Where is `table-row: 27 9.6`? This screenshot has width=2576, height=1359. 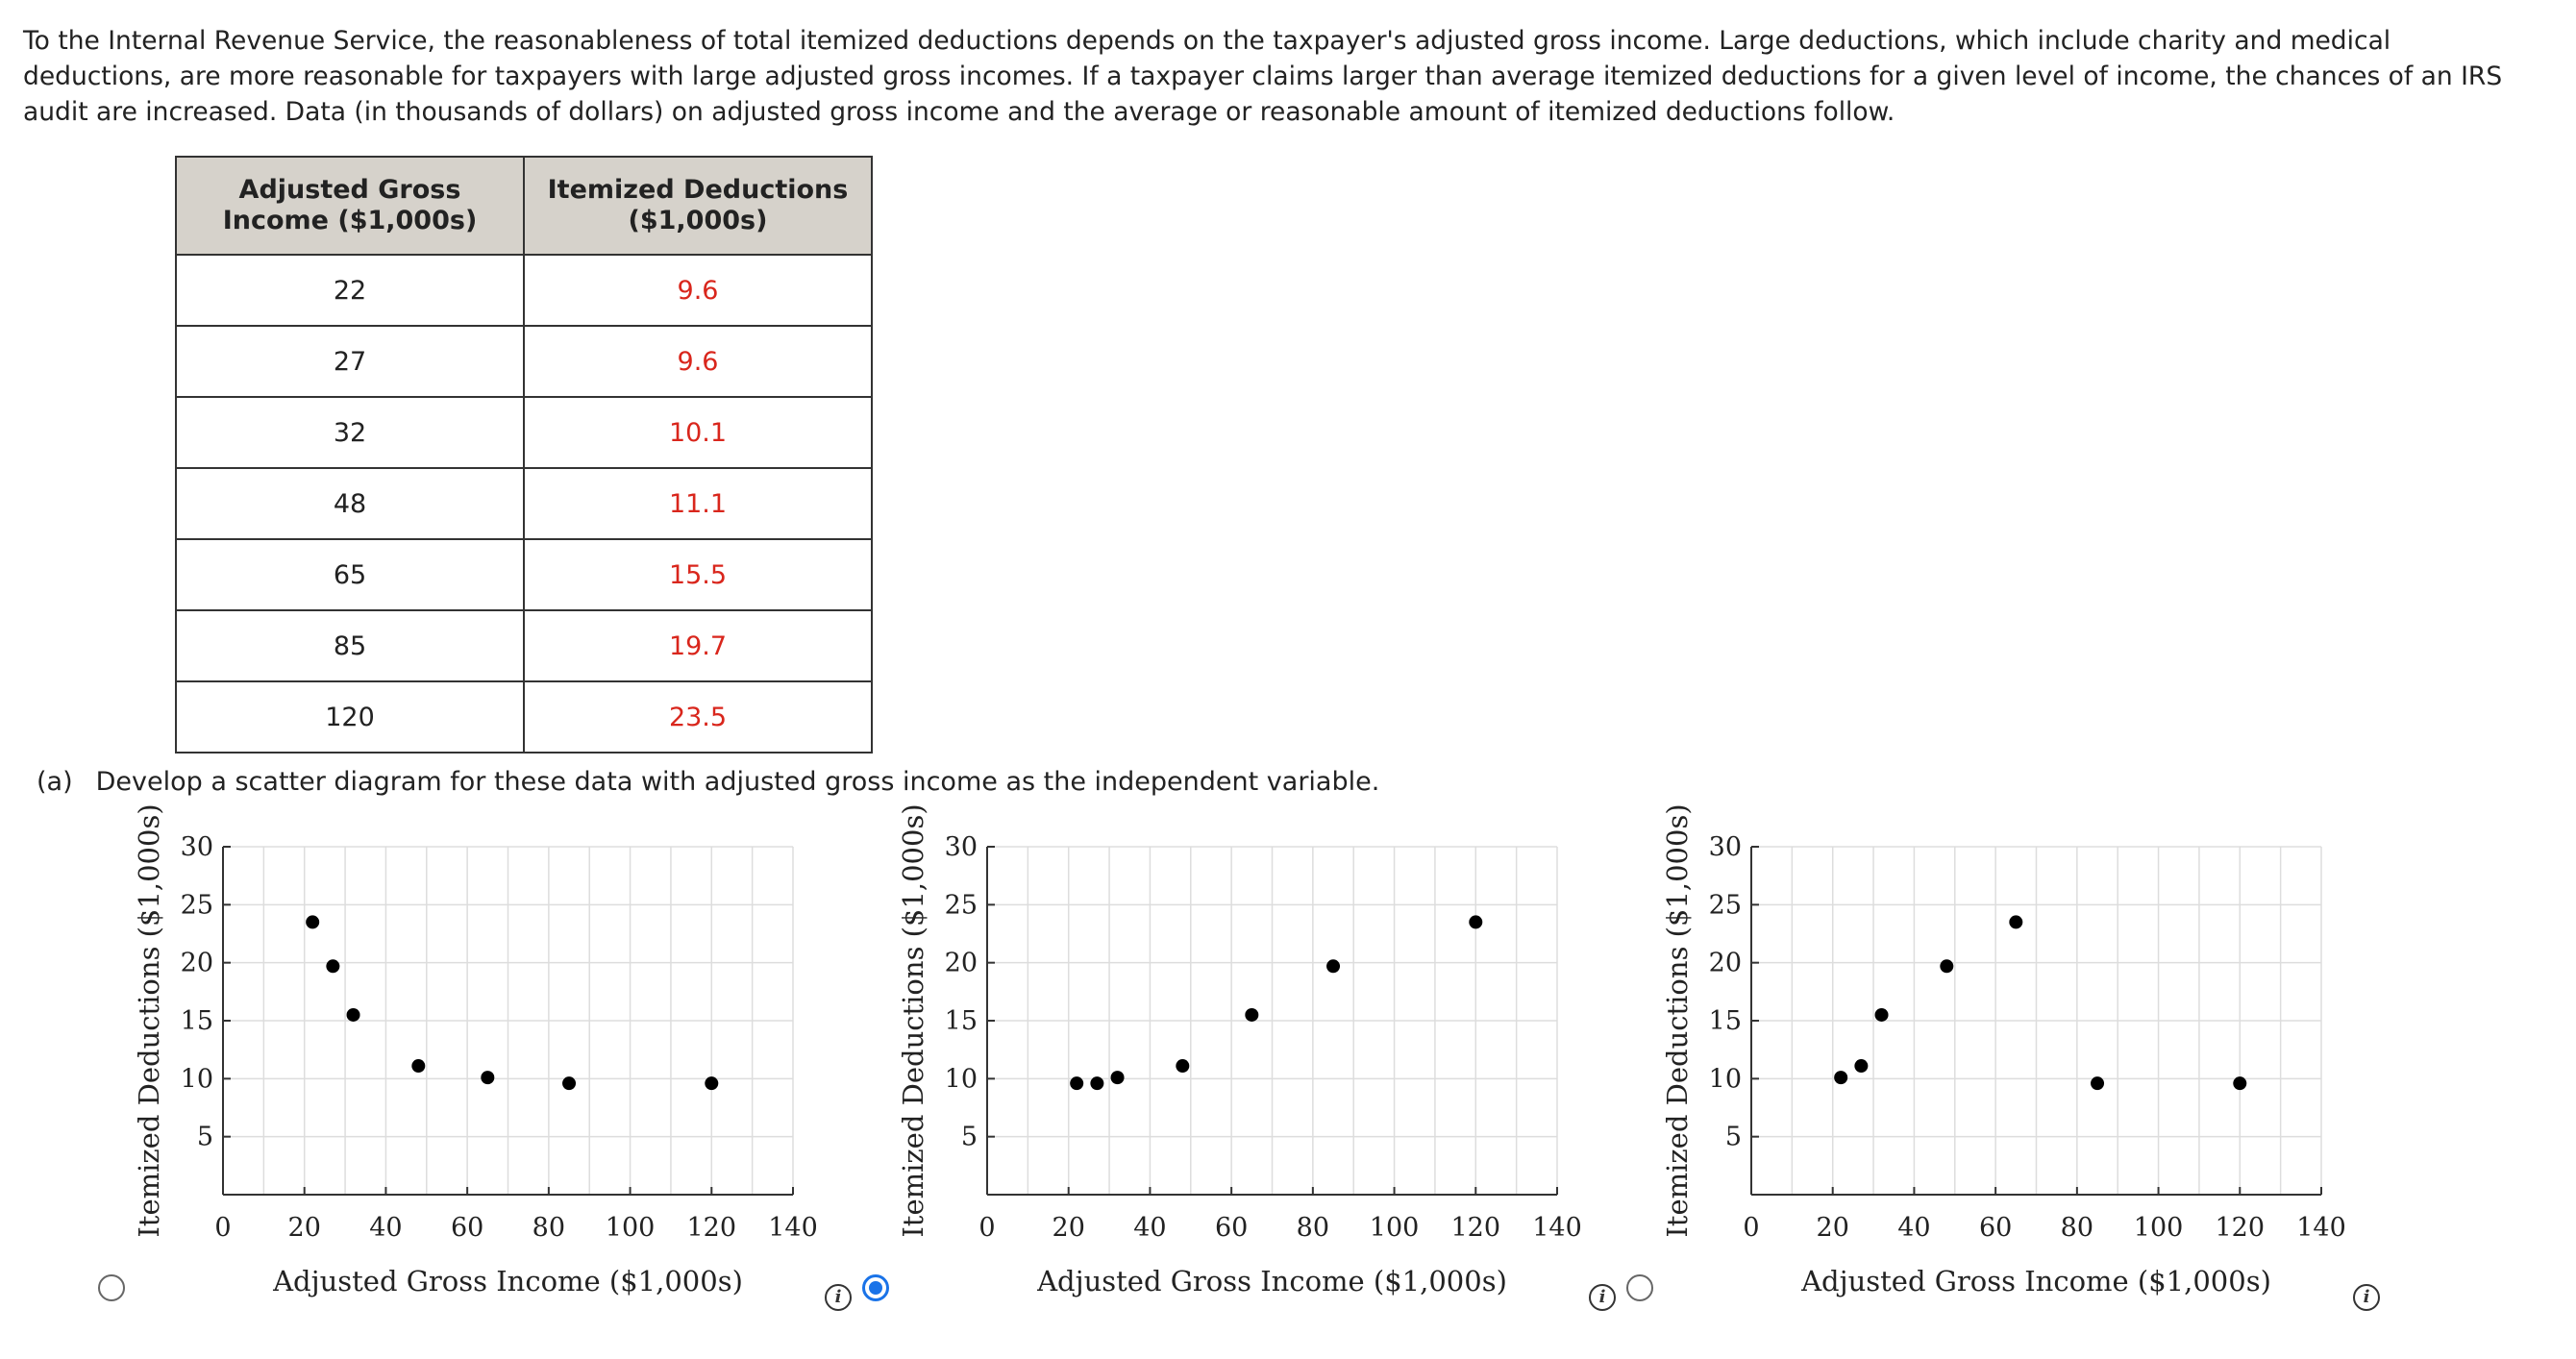 table-row: 27 9.6 is located at coordinates (524, 361).